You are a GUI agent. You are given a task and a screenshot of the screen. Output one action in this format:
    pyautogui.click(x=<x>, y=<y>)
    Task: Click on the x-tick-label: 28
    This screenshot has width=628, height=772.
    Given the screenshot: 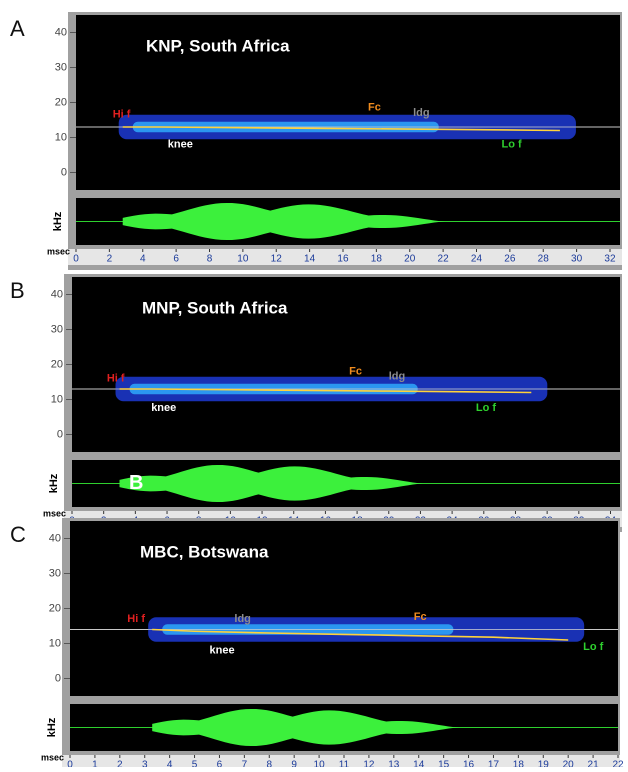 What is the action you would take?
    pyautogui.click(x=544, y=259)
    